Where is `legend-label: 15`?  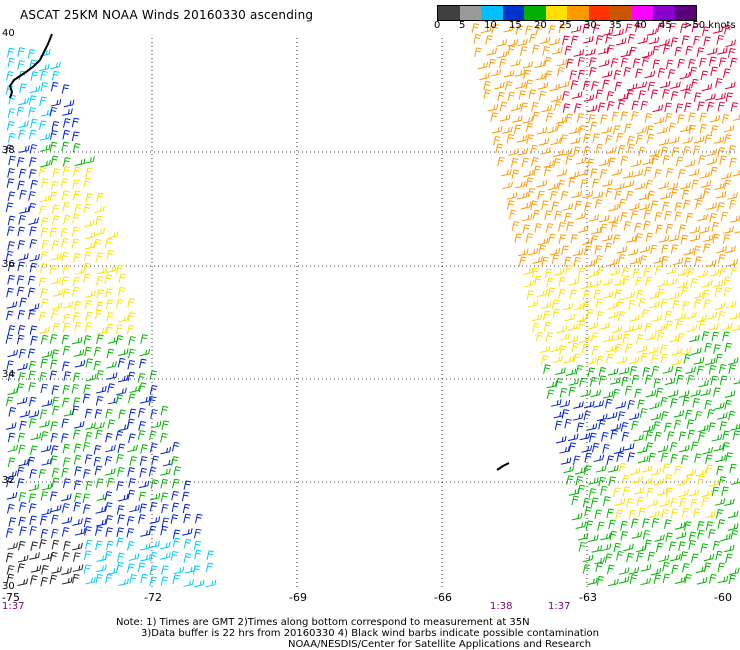
legend-label: 15 is located at coordinates (515, 25).